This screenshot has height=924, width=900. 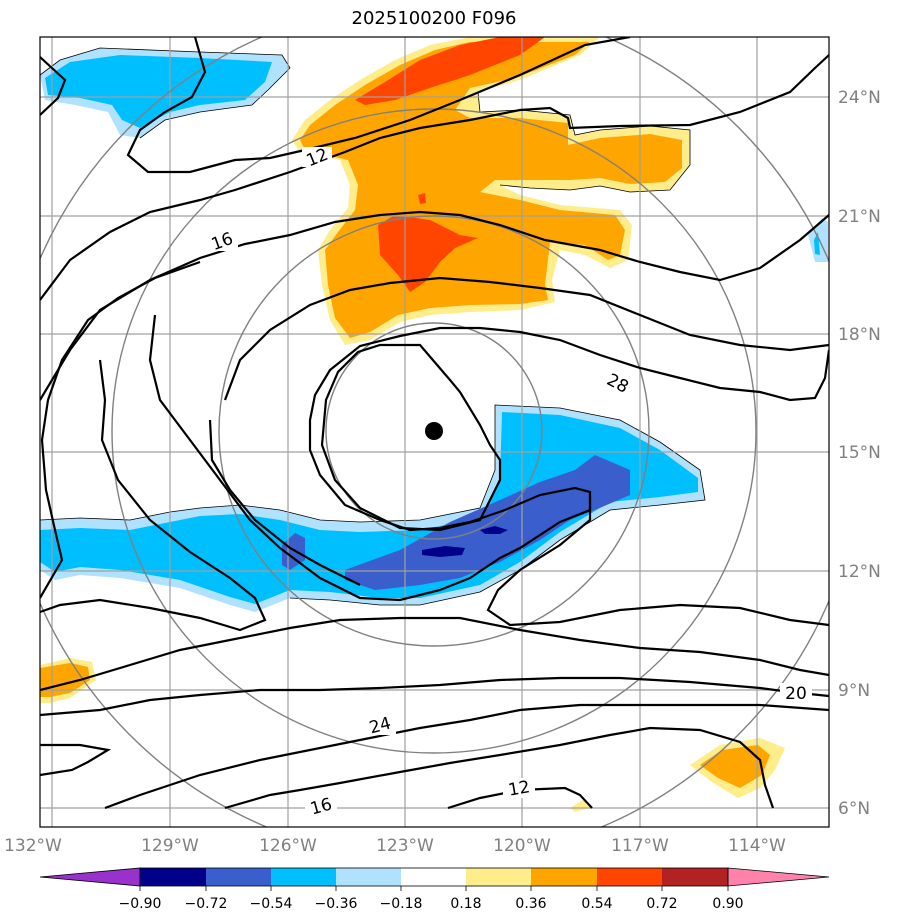 What do you see at coordinates (33, 846) in the screenshot?
I see `lon-label: 132°W` at bounding box center [33, 846].